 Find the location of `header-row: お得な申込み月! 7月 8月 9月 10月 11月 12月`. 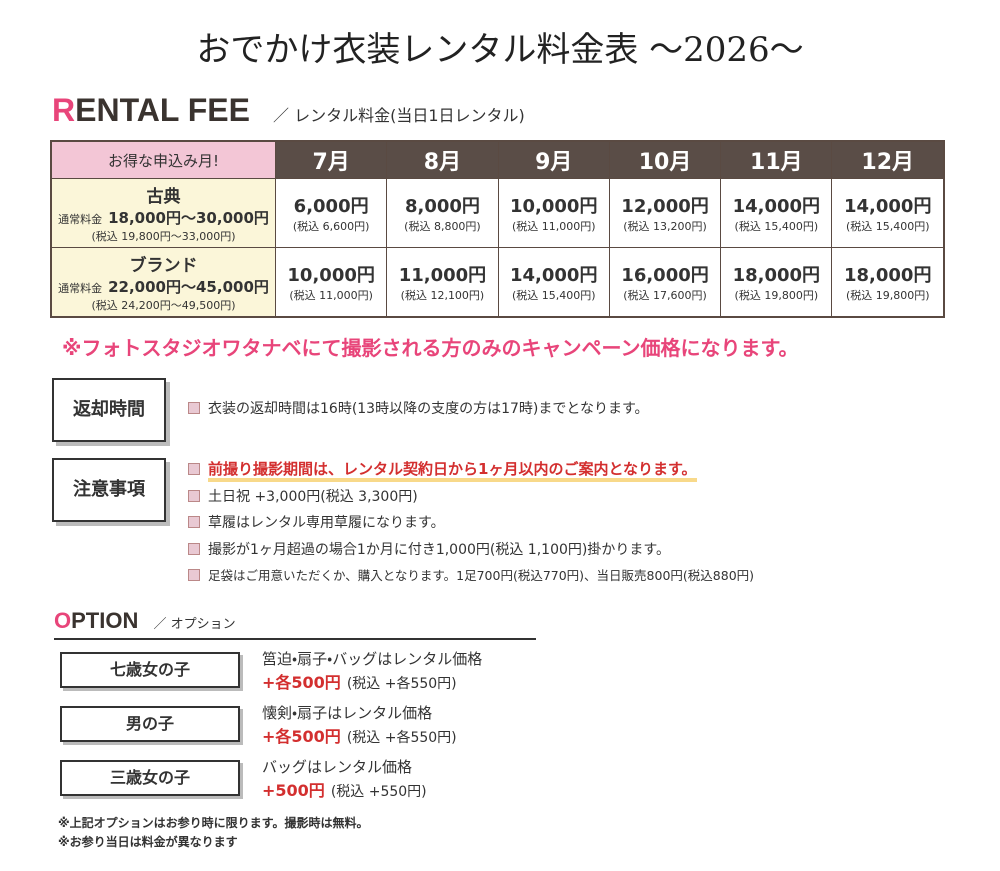

header-row: お得な申込み月! 7月 8月 9月 10月 11月 12月 is located at coordinates (497, 159).